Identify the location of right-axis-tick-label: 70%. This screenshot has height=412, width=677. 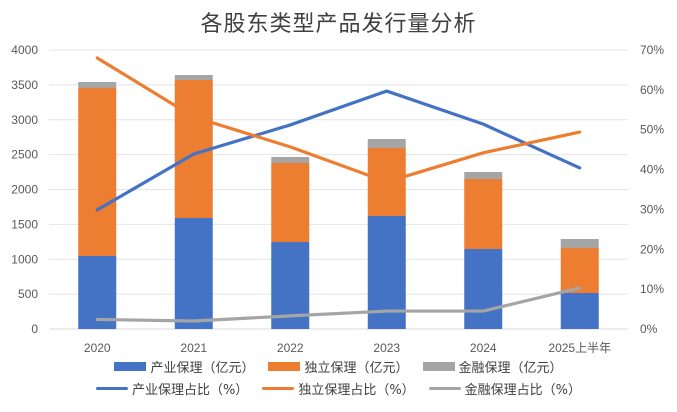
(652, 50).